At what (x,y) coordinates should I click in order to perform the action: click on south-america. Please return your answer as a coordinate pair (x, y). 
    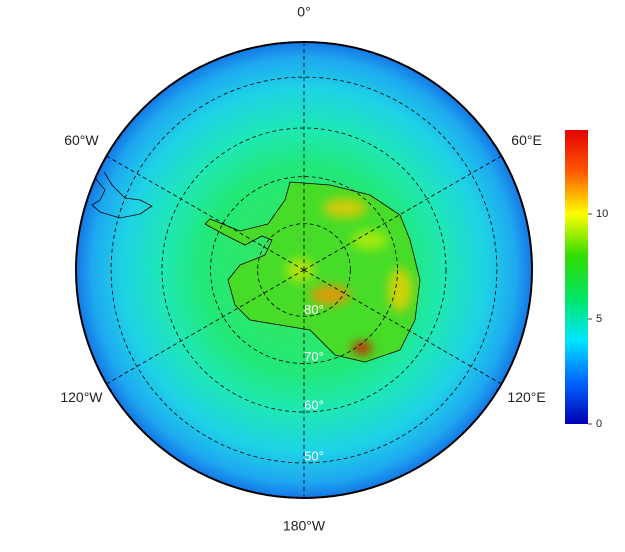
    Looking at the image, I should click on (122, 195).